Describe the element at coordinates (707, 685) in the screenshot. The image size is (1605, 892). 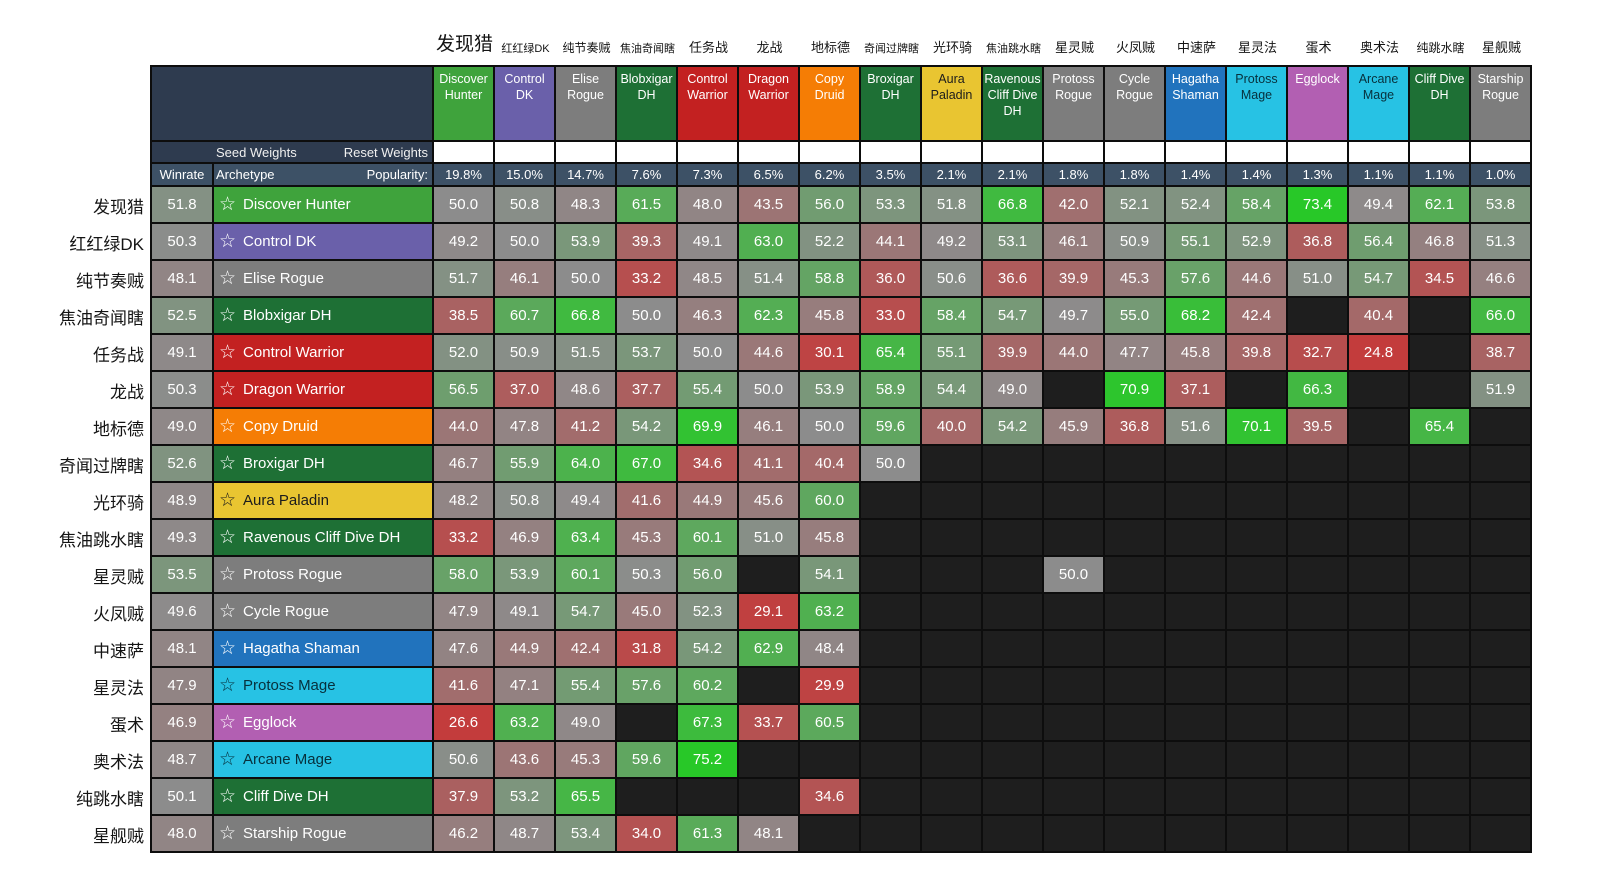
I see `matchup-cell: 60.2` at that location.